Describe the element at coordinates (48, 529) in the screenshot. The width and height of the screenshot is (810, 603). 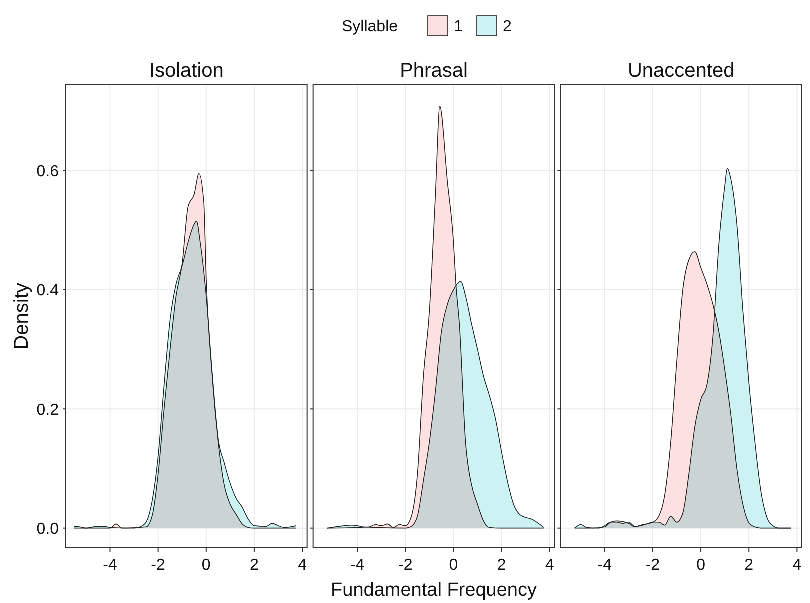
I see `y-tick-label: 0.0` at that location.